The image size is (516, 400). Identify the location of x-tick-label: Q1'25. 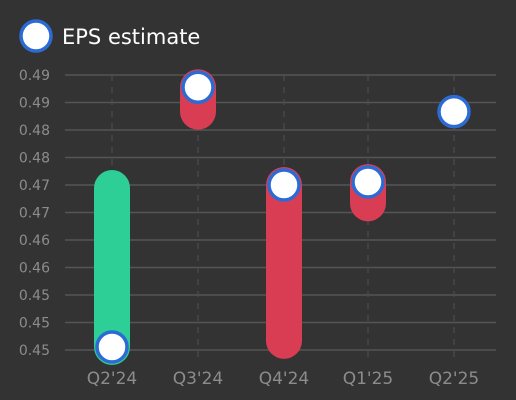
(368, 379).